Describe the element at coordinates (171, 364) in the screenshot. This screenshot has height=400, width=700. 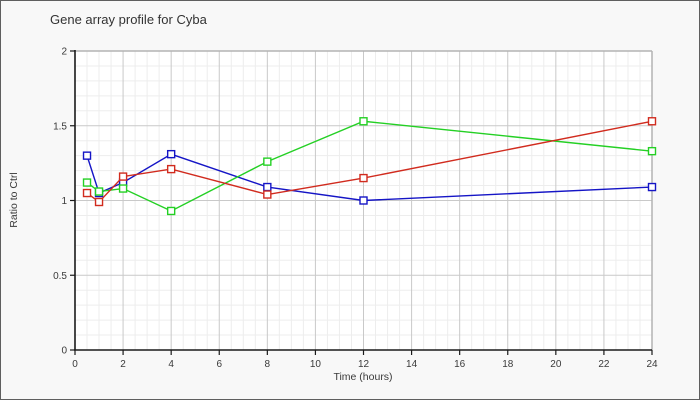
I see `x-tick-label: 4` at that location.